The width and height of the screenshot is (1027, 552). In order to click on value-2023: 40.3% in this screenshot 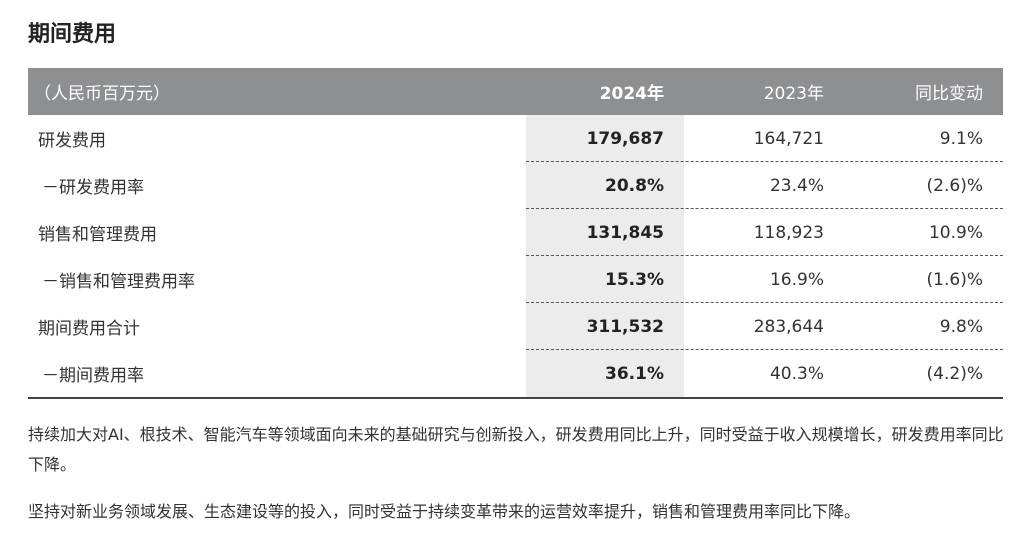, I will do `click(796, 373)`.